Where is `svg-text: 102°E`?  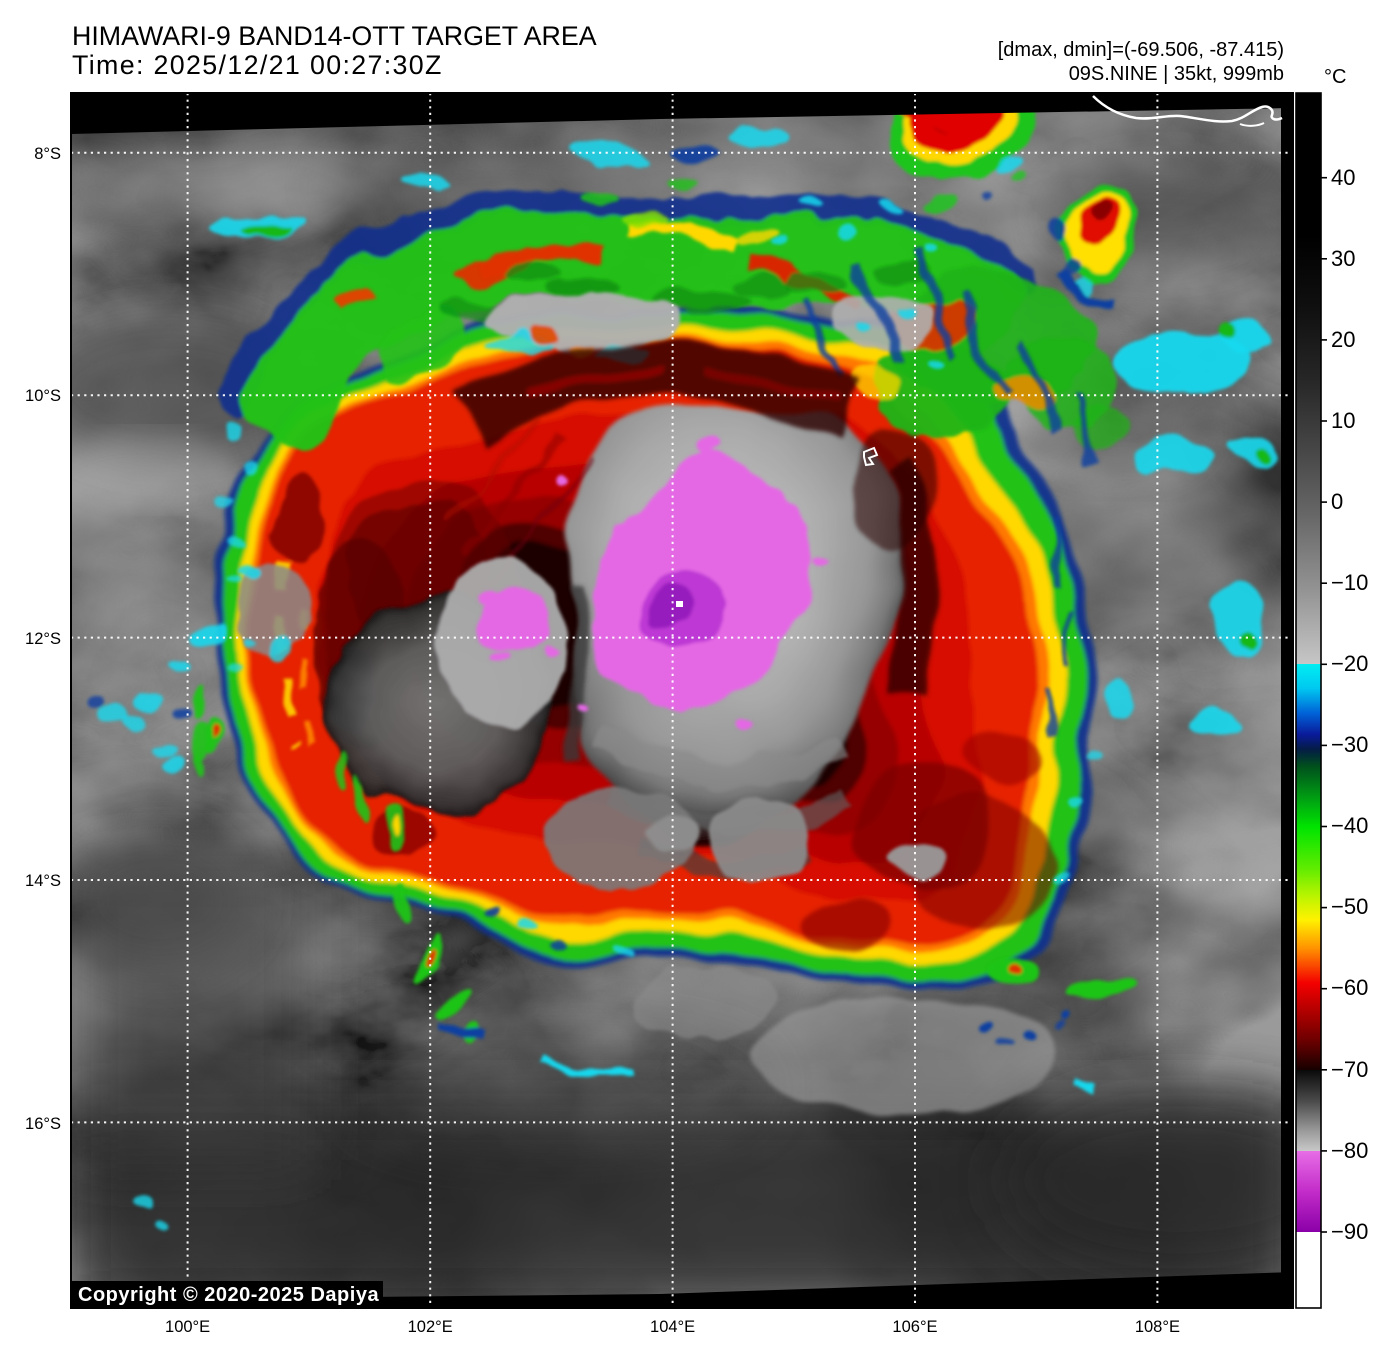
svg-text: 102°E is located at coordinates (430, 1327).